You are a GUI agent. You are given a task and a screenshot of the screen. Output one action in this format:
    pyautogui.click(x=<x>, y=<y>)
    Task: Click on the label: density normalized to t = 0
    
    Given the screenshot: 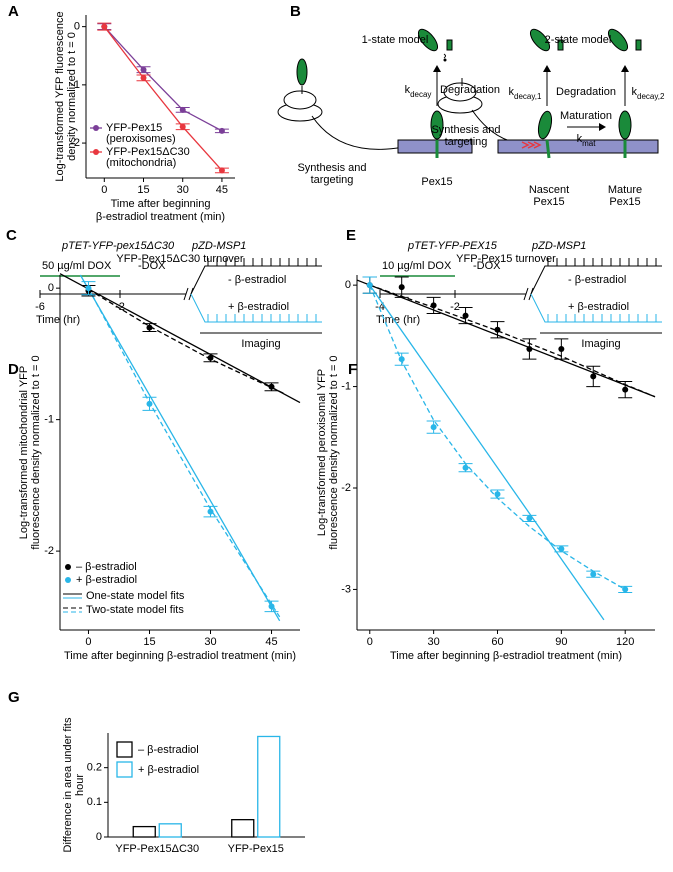 What is the action you would take?
    pyautogui.click(x=72, y=96)
    